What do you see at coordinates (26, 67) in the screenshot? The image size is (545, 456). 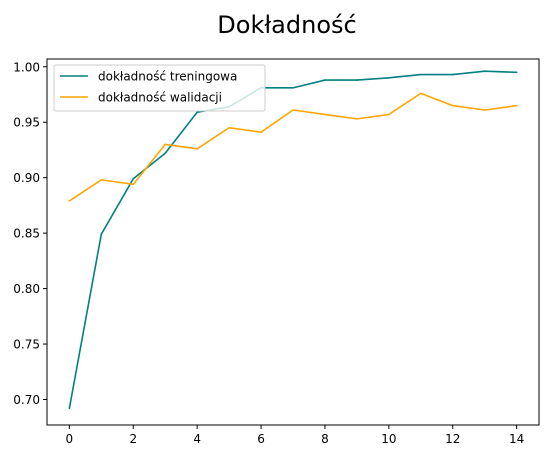 I see `y-tick-label: 1.00` at bounding box center [26, 67].